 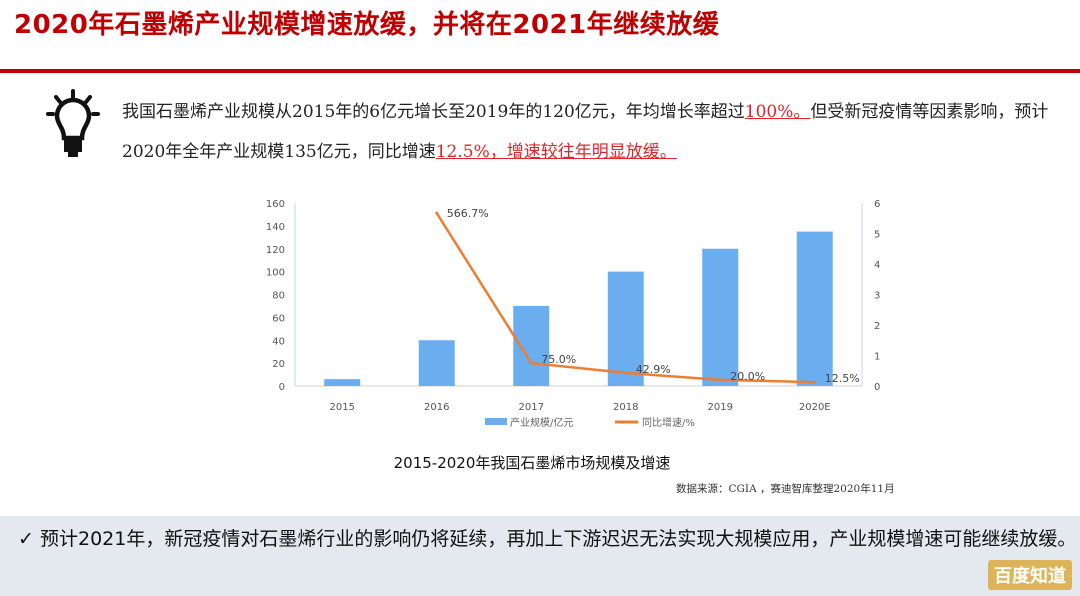 What do you see at coordinates (541, 422) in the screenshot?
I see `legend-bar-label: 产业规模/亿元` at bounding box center [541, 422].